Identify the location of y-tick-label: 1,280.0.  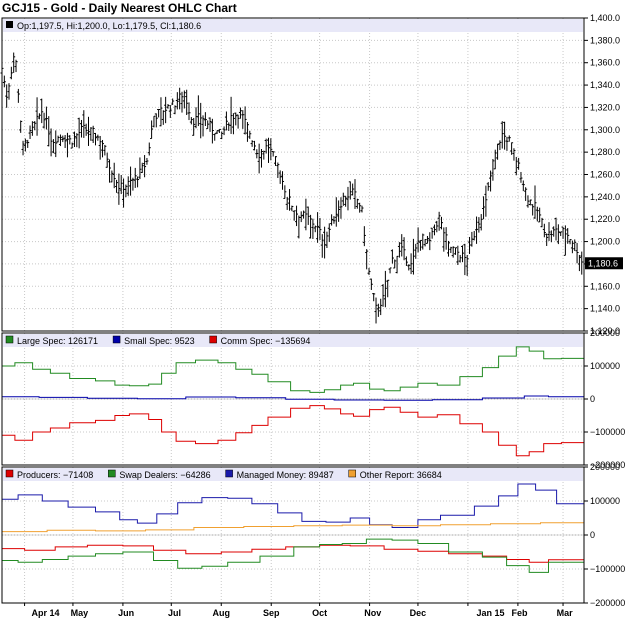
(605, 152).